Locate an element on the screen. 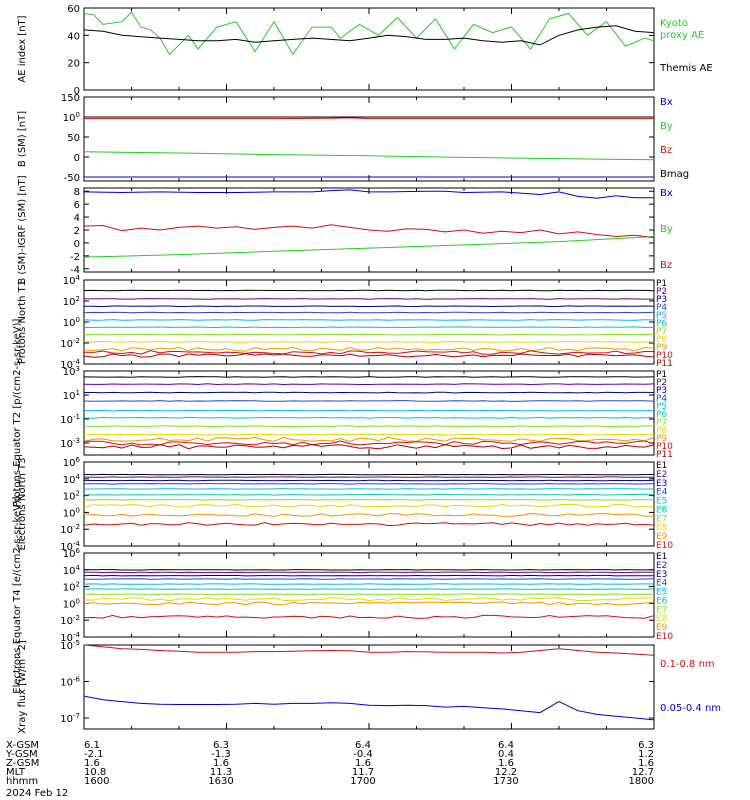 Image resolution: width=750 pixels, height=800 pixels. legend-label: Bz is located at coordinates (666, 265).